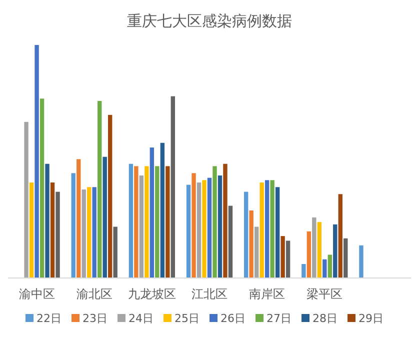 This screenshot has width=419, height=345. What do you see at coordinates (371, 318) in the screenshot?
I see `legend-label: 29日` at bounding box center [371, 318].